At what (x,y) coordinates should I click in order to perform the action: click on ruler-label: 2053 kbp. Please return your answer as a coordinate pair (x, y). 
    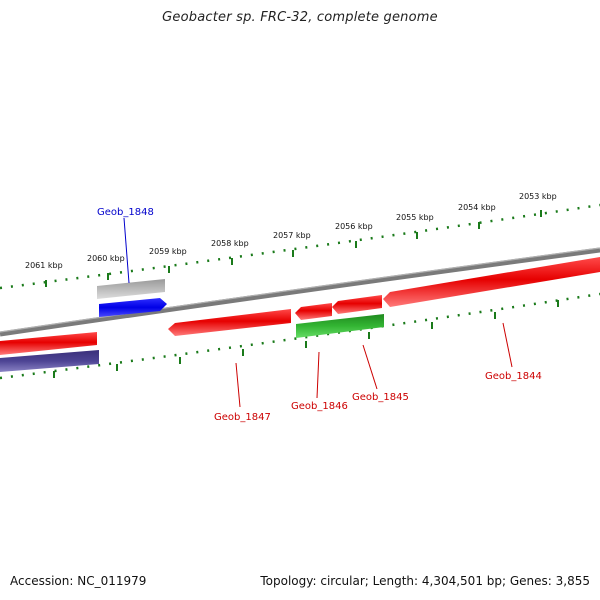
    Looking at the image, I should click on (538, 196).